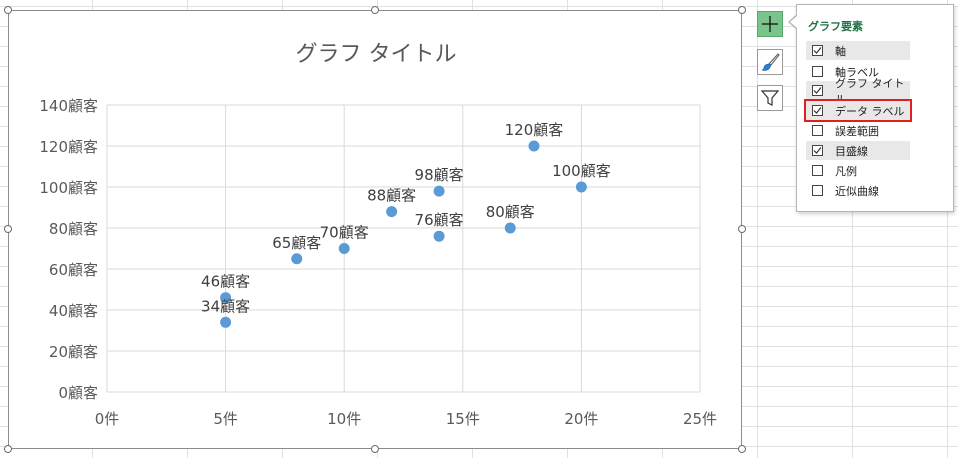 This screenshot has width=958, height=458. What do you see at coordinates (225, 419) in the screenshot?
I see `x-tick-label: 5件` at bounding box center [225, 419].